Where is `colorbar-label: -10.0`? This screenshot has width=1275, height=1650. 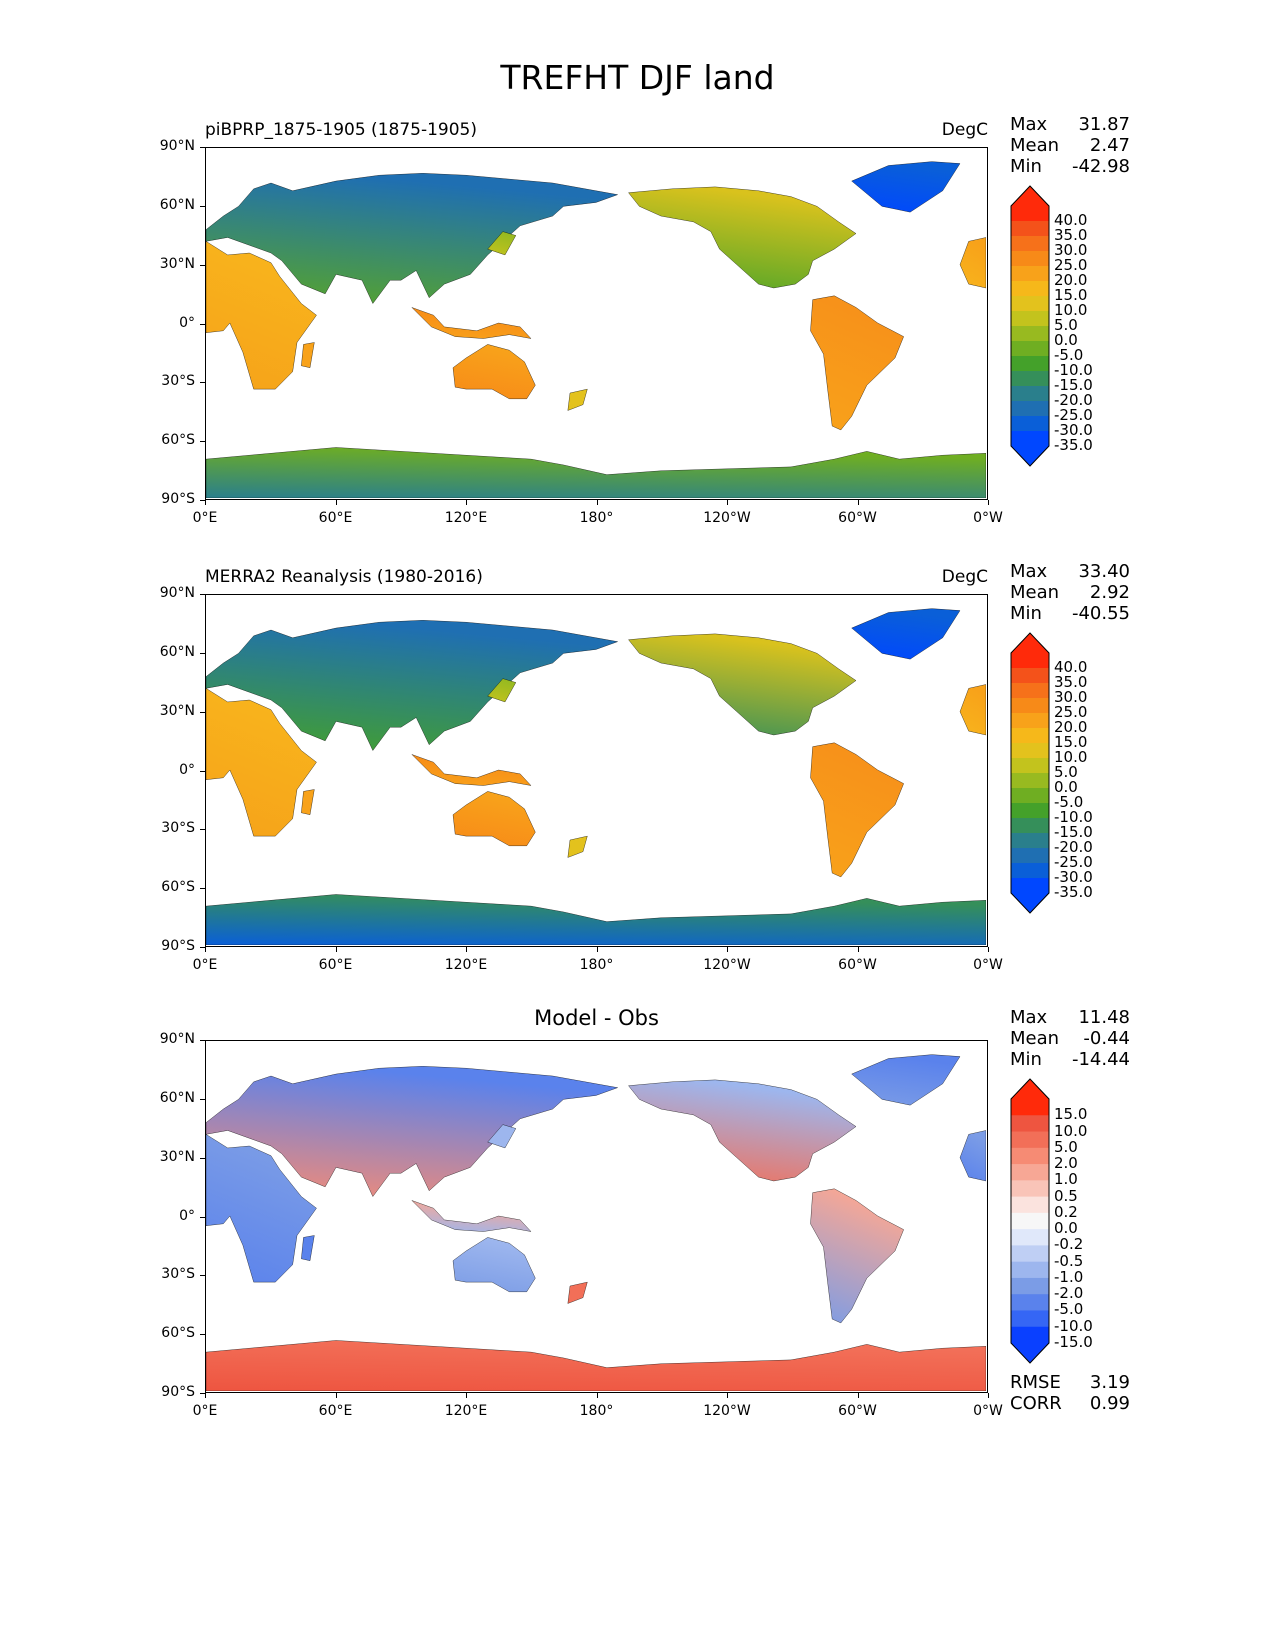 colorbar-label: -10.0 is located at coordinates (1073, 370).